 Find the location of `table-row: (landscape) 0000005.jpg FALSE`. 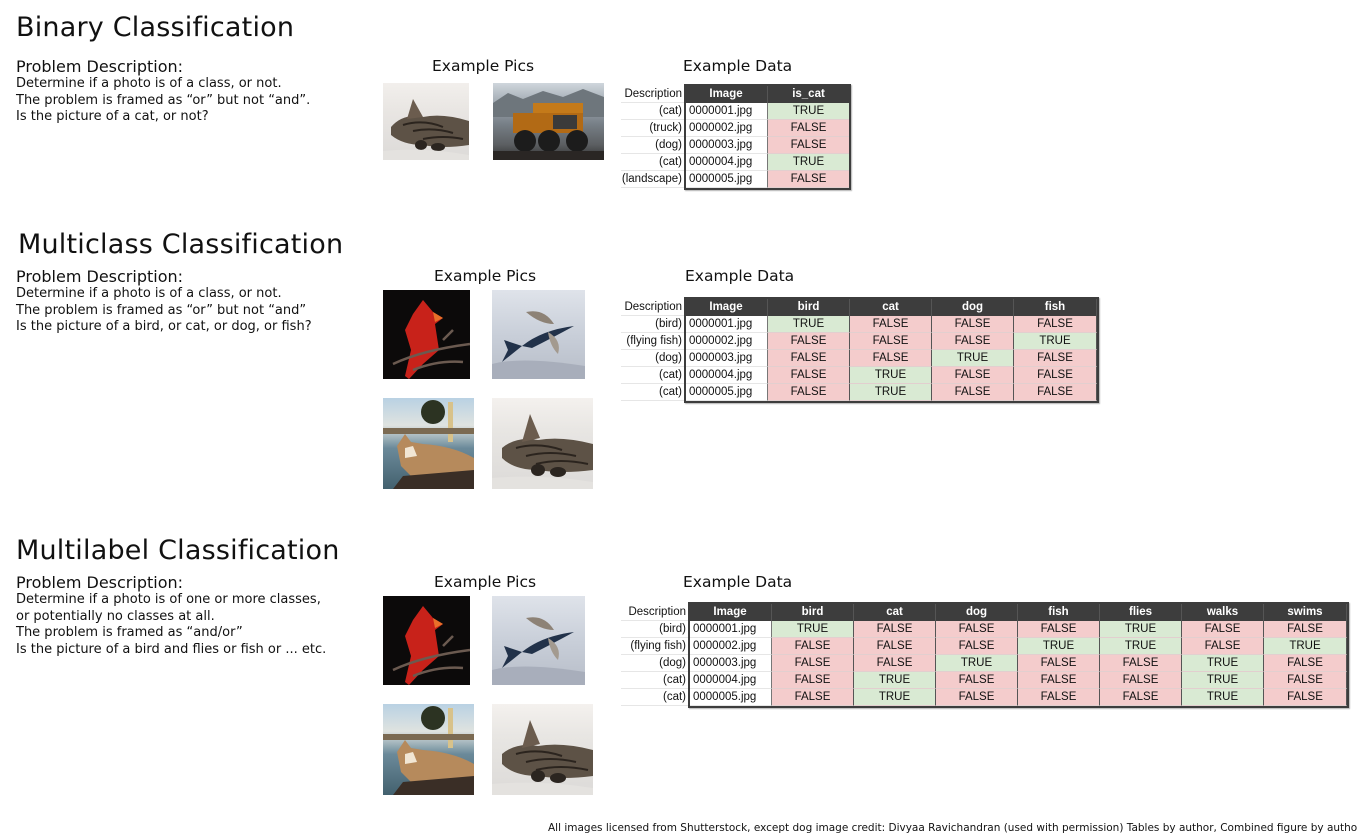

table-row: (landscape) 0000005.jpg FALSE is located at coordinates (735, 179).